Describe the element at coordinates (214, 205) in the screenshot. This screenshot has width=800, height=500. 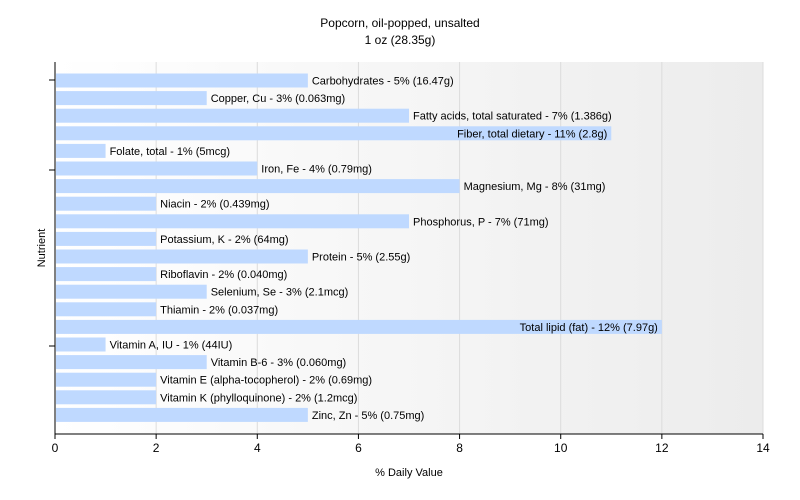
I see `bar-label-7: Niacin - 2% (0.439mg)` at that location.